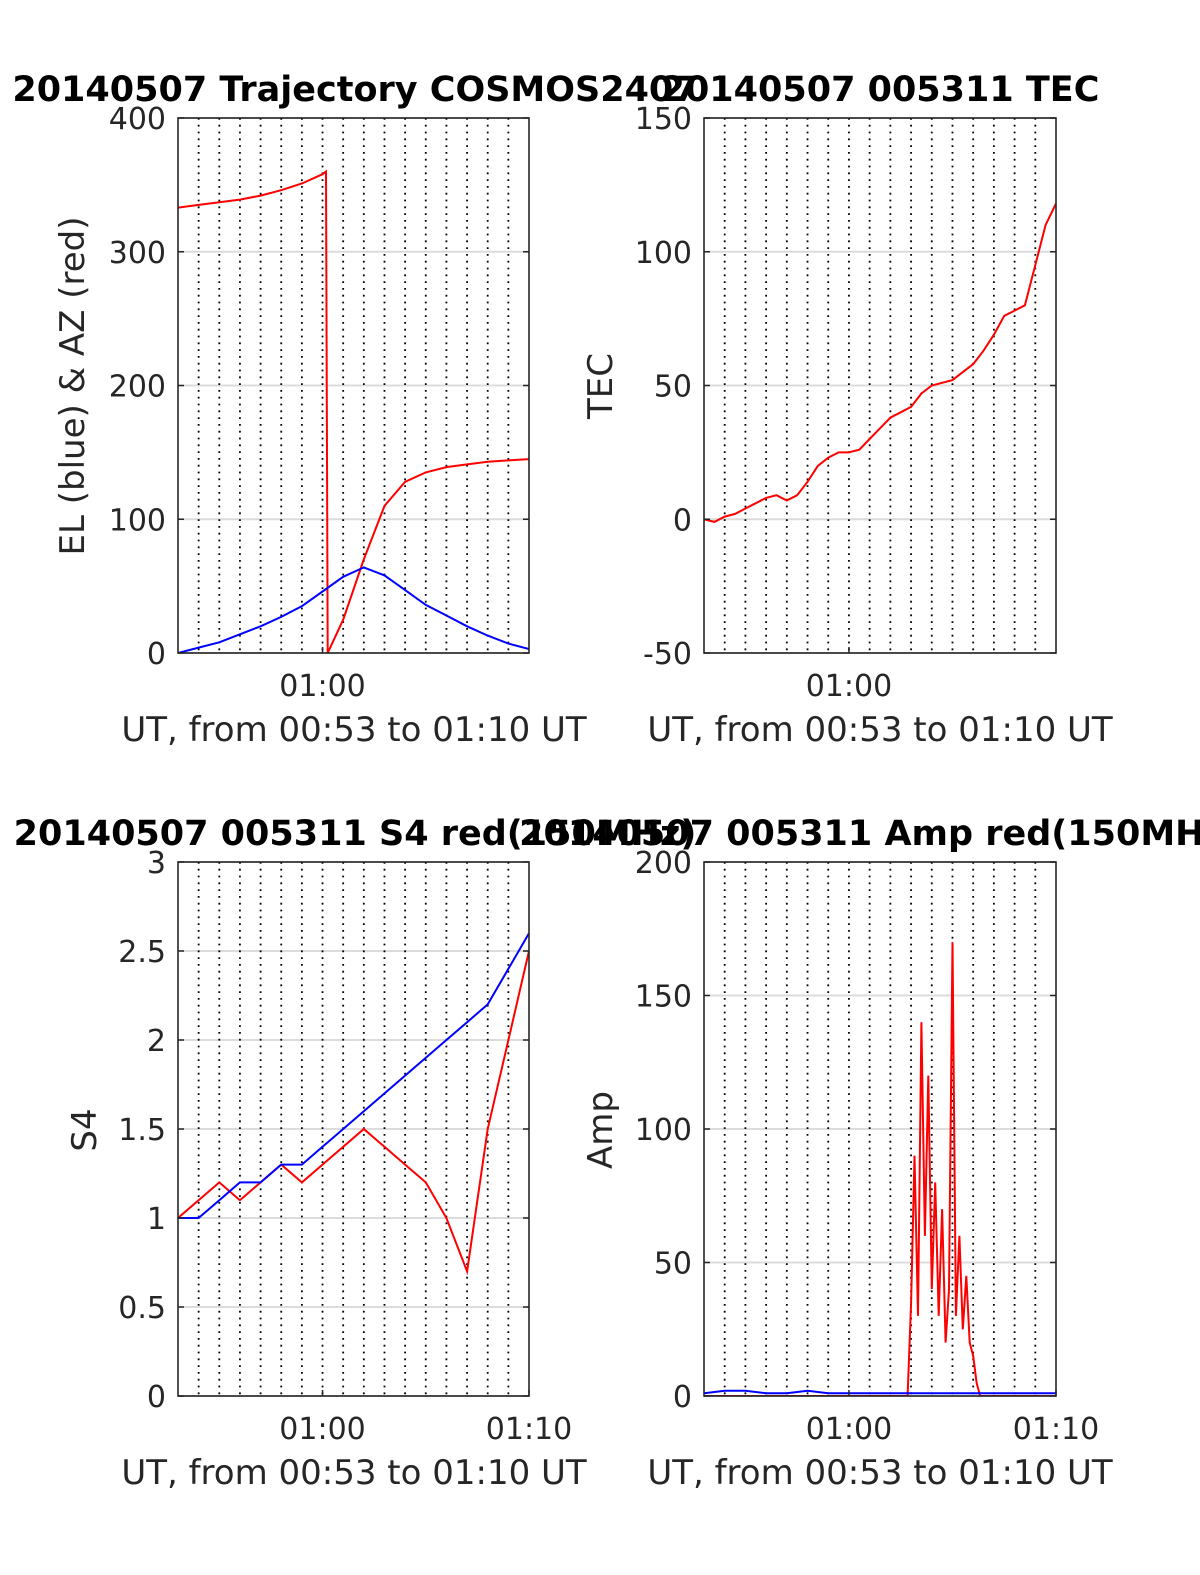 This screenshot has height=1575, width=1200. What do you see at coordinates (156, 863) in the screenshot?
I see `y-tick-label: 3` at bounding box center [156, 863].